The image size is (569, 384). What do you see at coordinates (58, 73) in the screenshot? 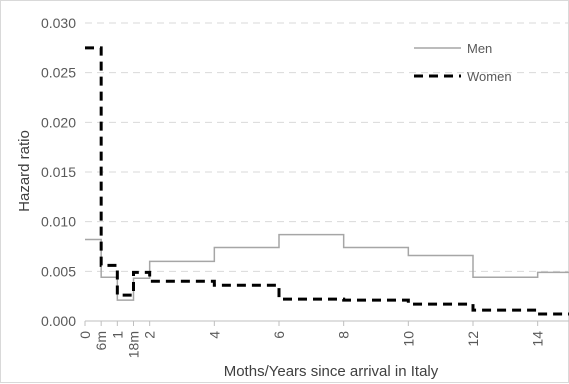
I see `y-tick-label: 0.025` at bounding box center [58, 73].